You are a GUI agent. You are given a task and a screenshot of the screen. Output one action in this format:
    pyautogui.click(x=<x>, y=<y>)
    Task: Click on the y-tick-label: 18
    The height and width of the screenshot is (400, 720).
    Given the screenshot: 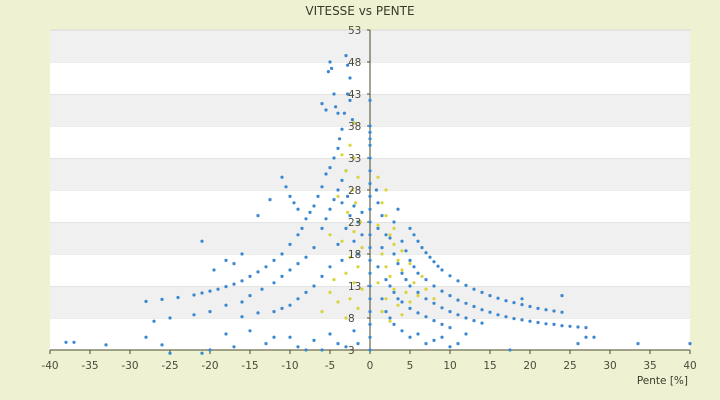 What is the action you would take?
    pyautogui.click(x=354, y=255)
    